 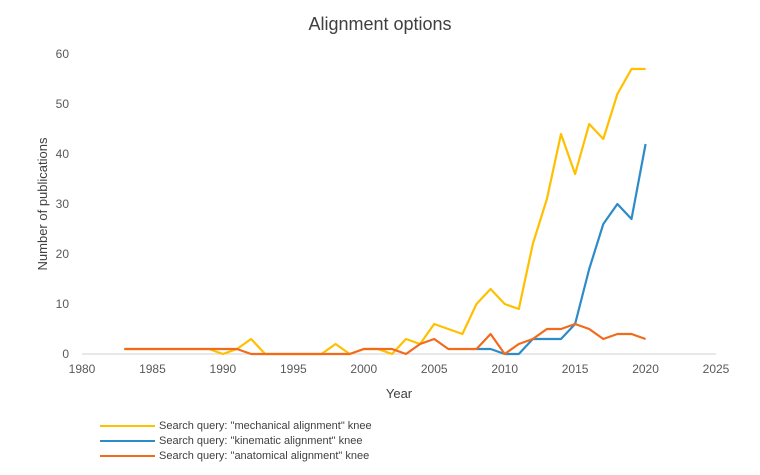 I want to click on x-tick-label: 2005, so click(x=434, y=369).